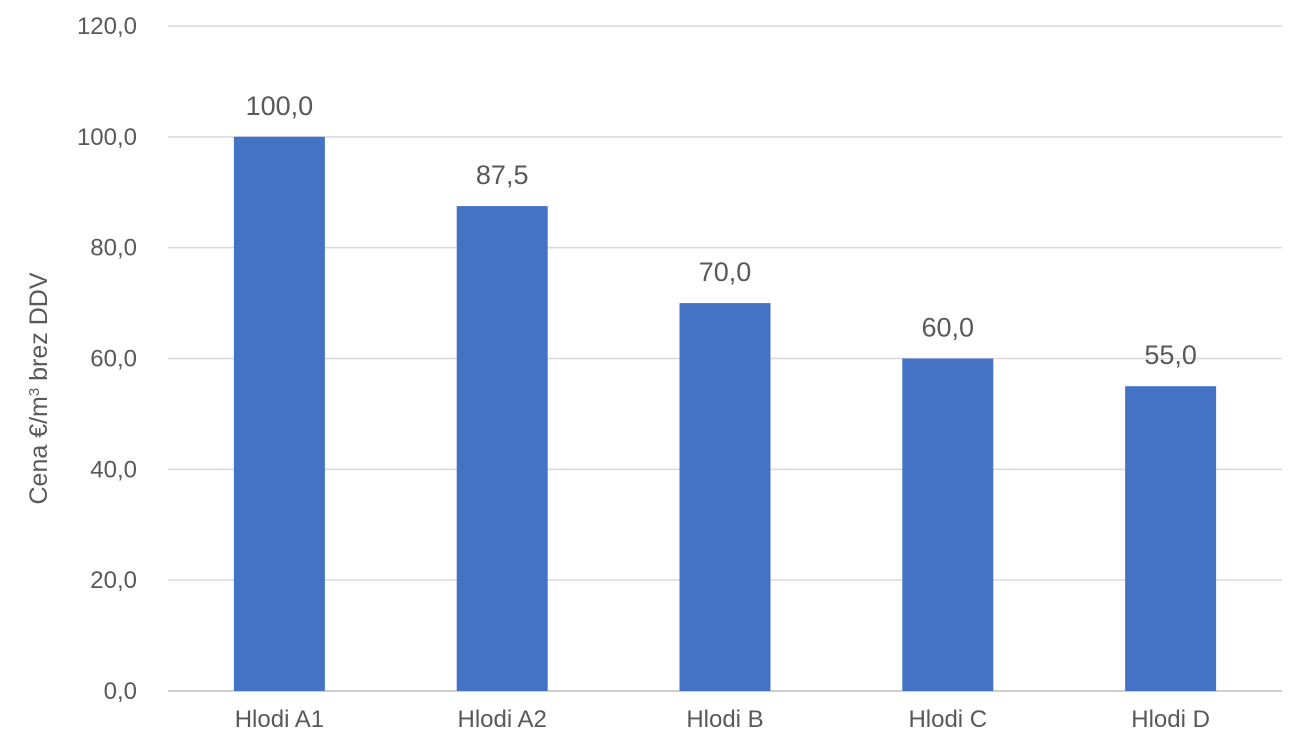 Image resolution: width=1293 pixels, height=742 pixels. Describe the element at coordinates (113, 359) in the screenshot. I see `y-tick-label: 60,0` at that location.